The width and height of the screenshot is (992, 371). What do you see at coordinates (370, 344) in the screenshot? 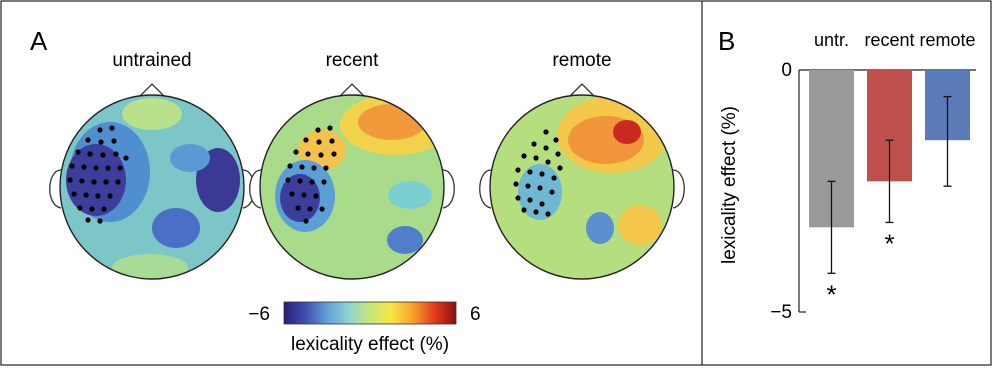
I see `colorbar-title: lexicality effect (%)` at bounding box center [370, 344].